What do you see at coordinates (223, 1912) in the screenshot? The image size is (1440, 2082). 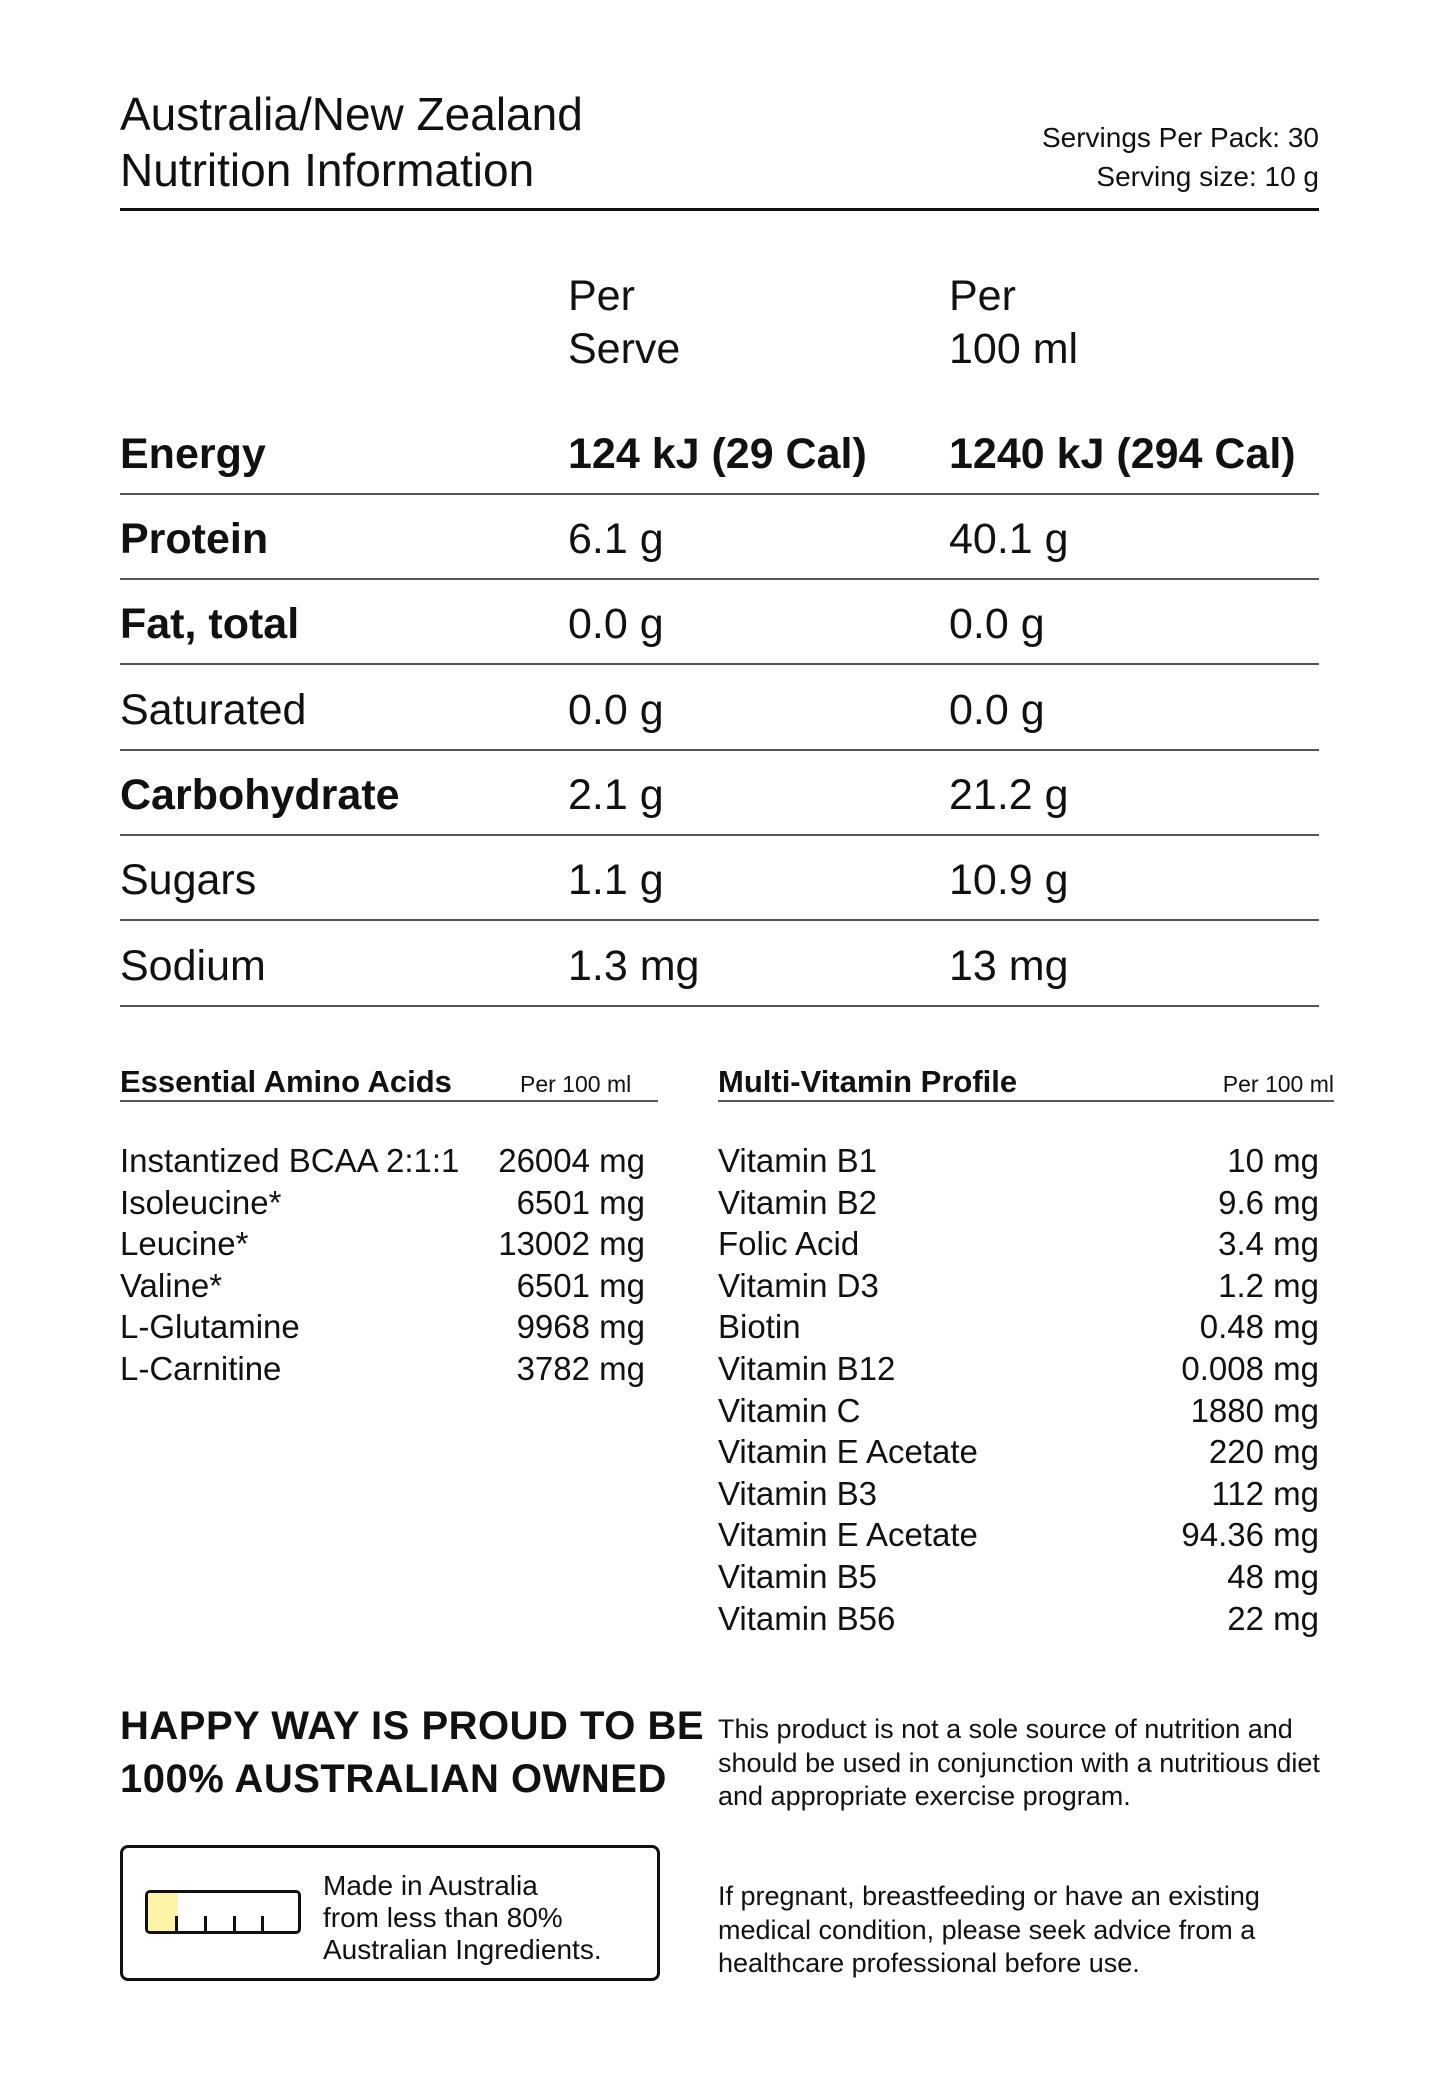 I see `australian-ingredients-meter` at bounding box center [223, 1912].